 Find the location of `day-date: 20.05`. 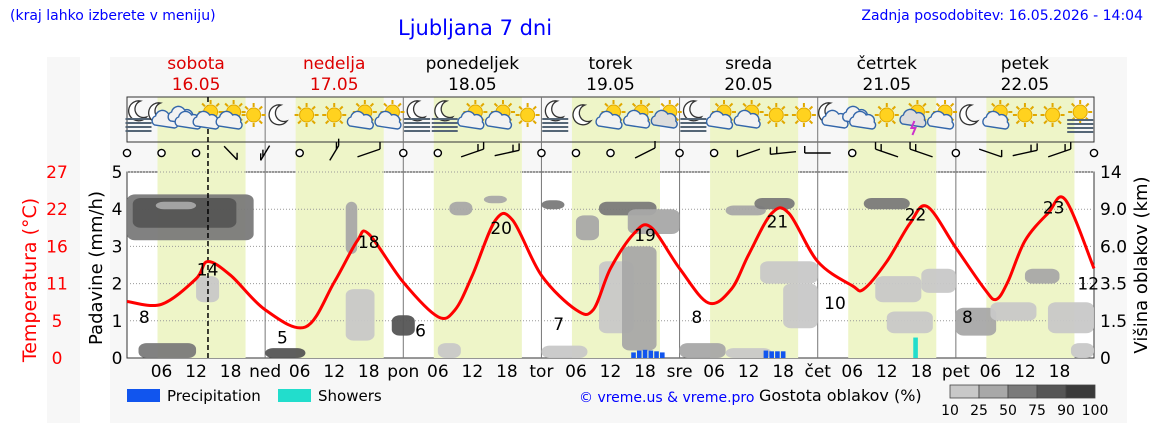

day-date: 20.05 is located at coordinates (748, 85).